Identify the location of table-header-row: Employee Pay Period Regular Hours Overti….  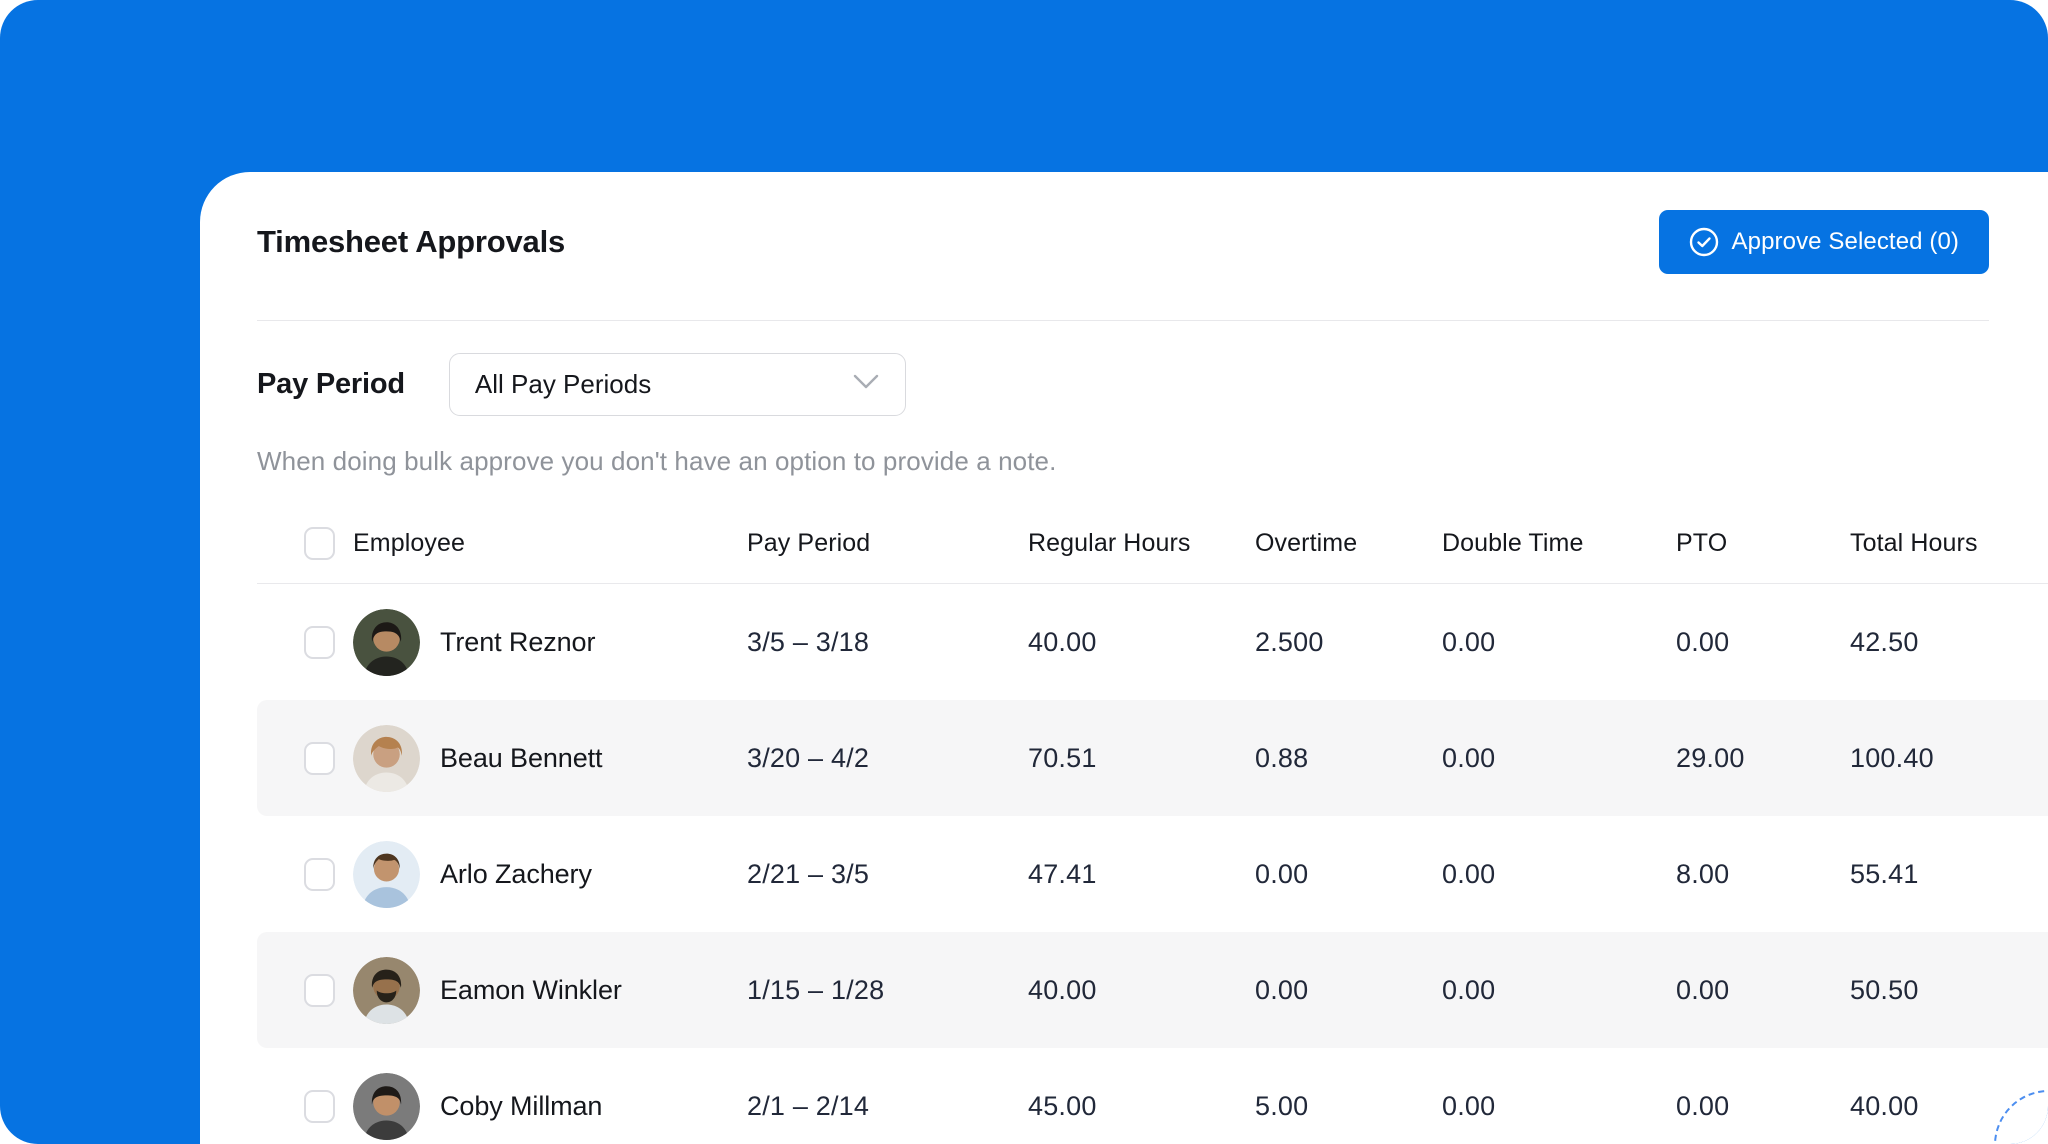
(1152, 544).